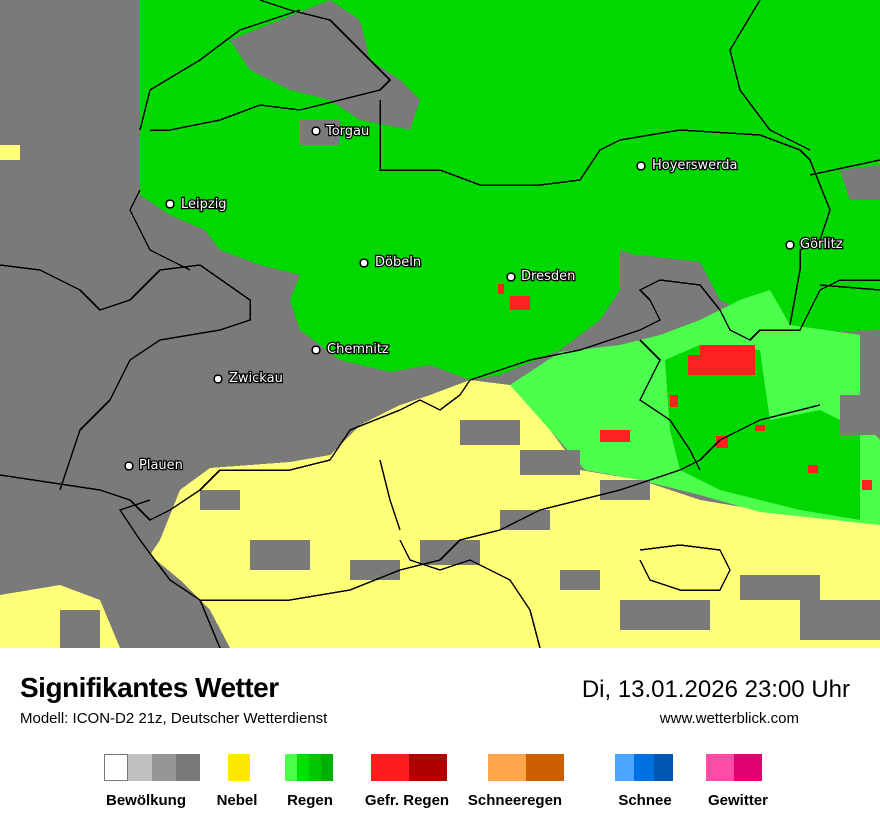 The height and width of the screenshot is (830, 880). Describe the element at coordinates (548, 276) in the screenshot. I see `svg-text: Dresden` at that location.